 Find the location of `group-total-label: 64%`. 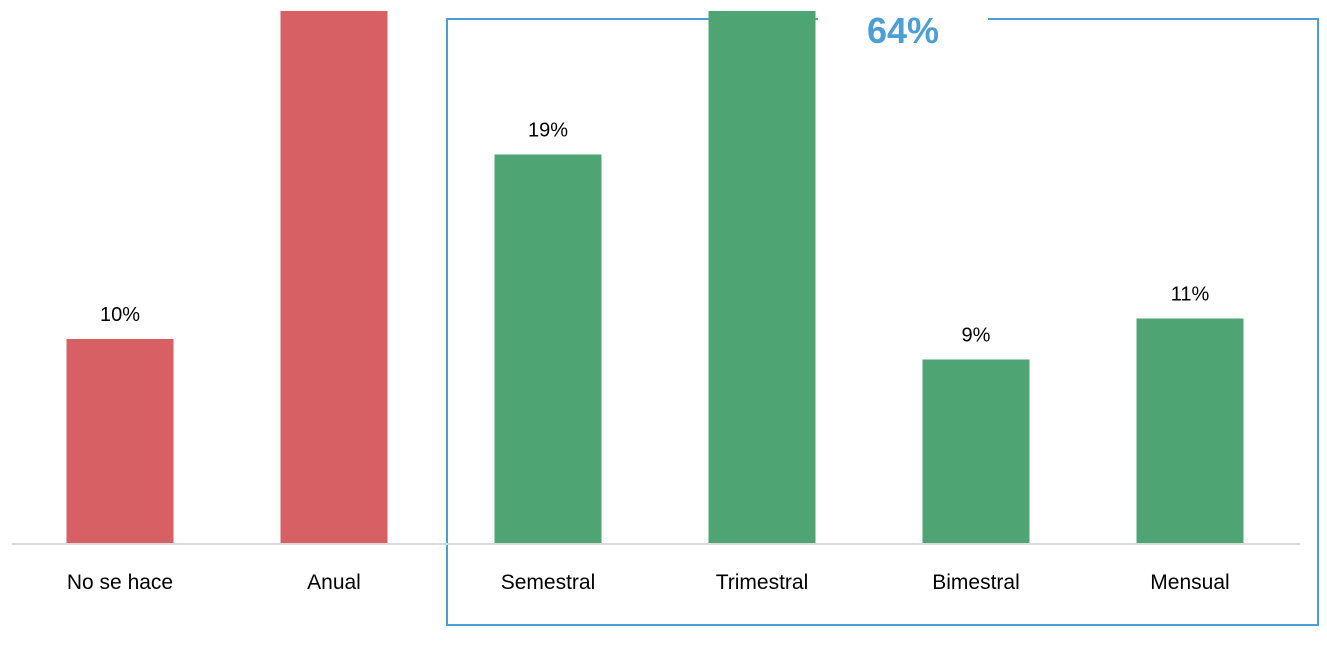

group-total-label: 64% is located at coordinates (903, 30).